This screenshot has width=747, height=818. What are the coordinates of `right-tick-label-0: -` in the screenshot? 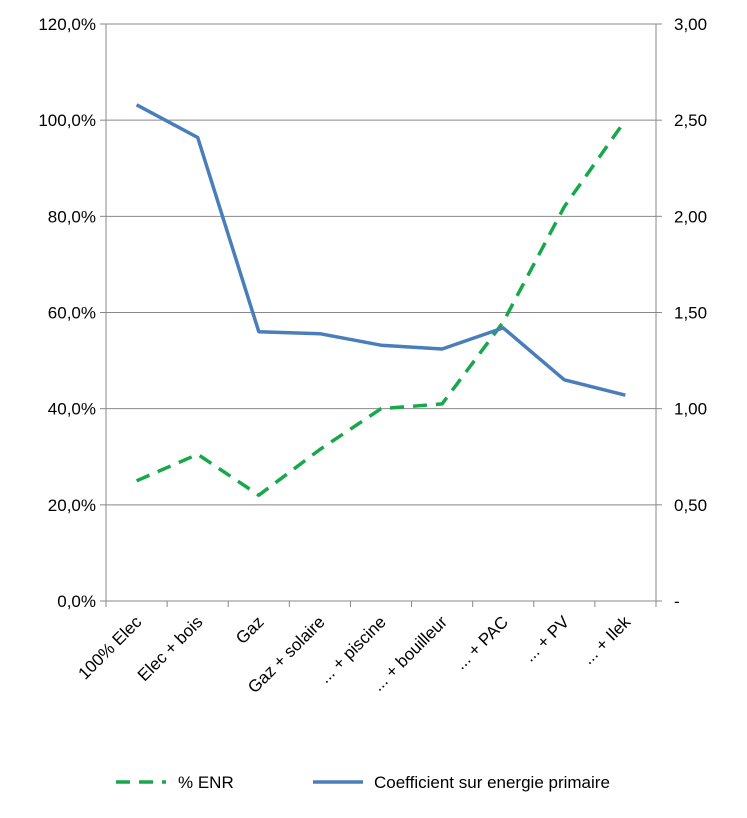 It's located at (677, 601).